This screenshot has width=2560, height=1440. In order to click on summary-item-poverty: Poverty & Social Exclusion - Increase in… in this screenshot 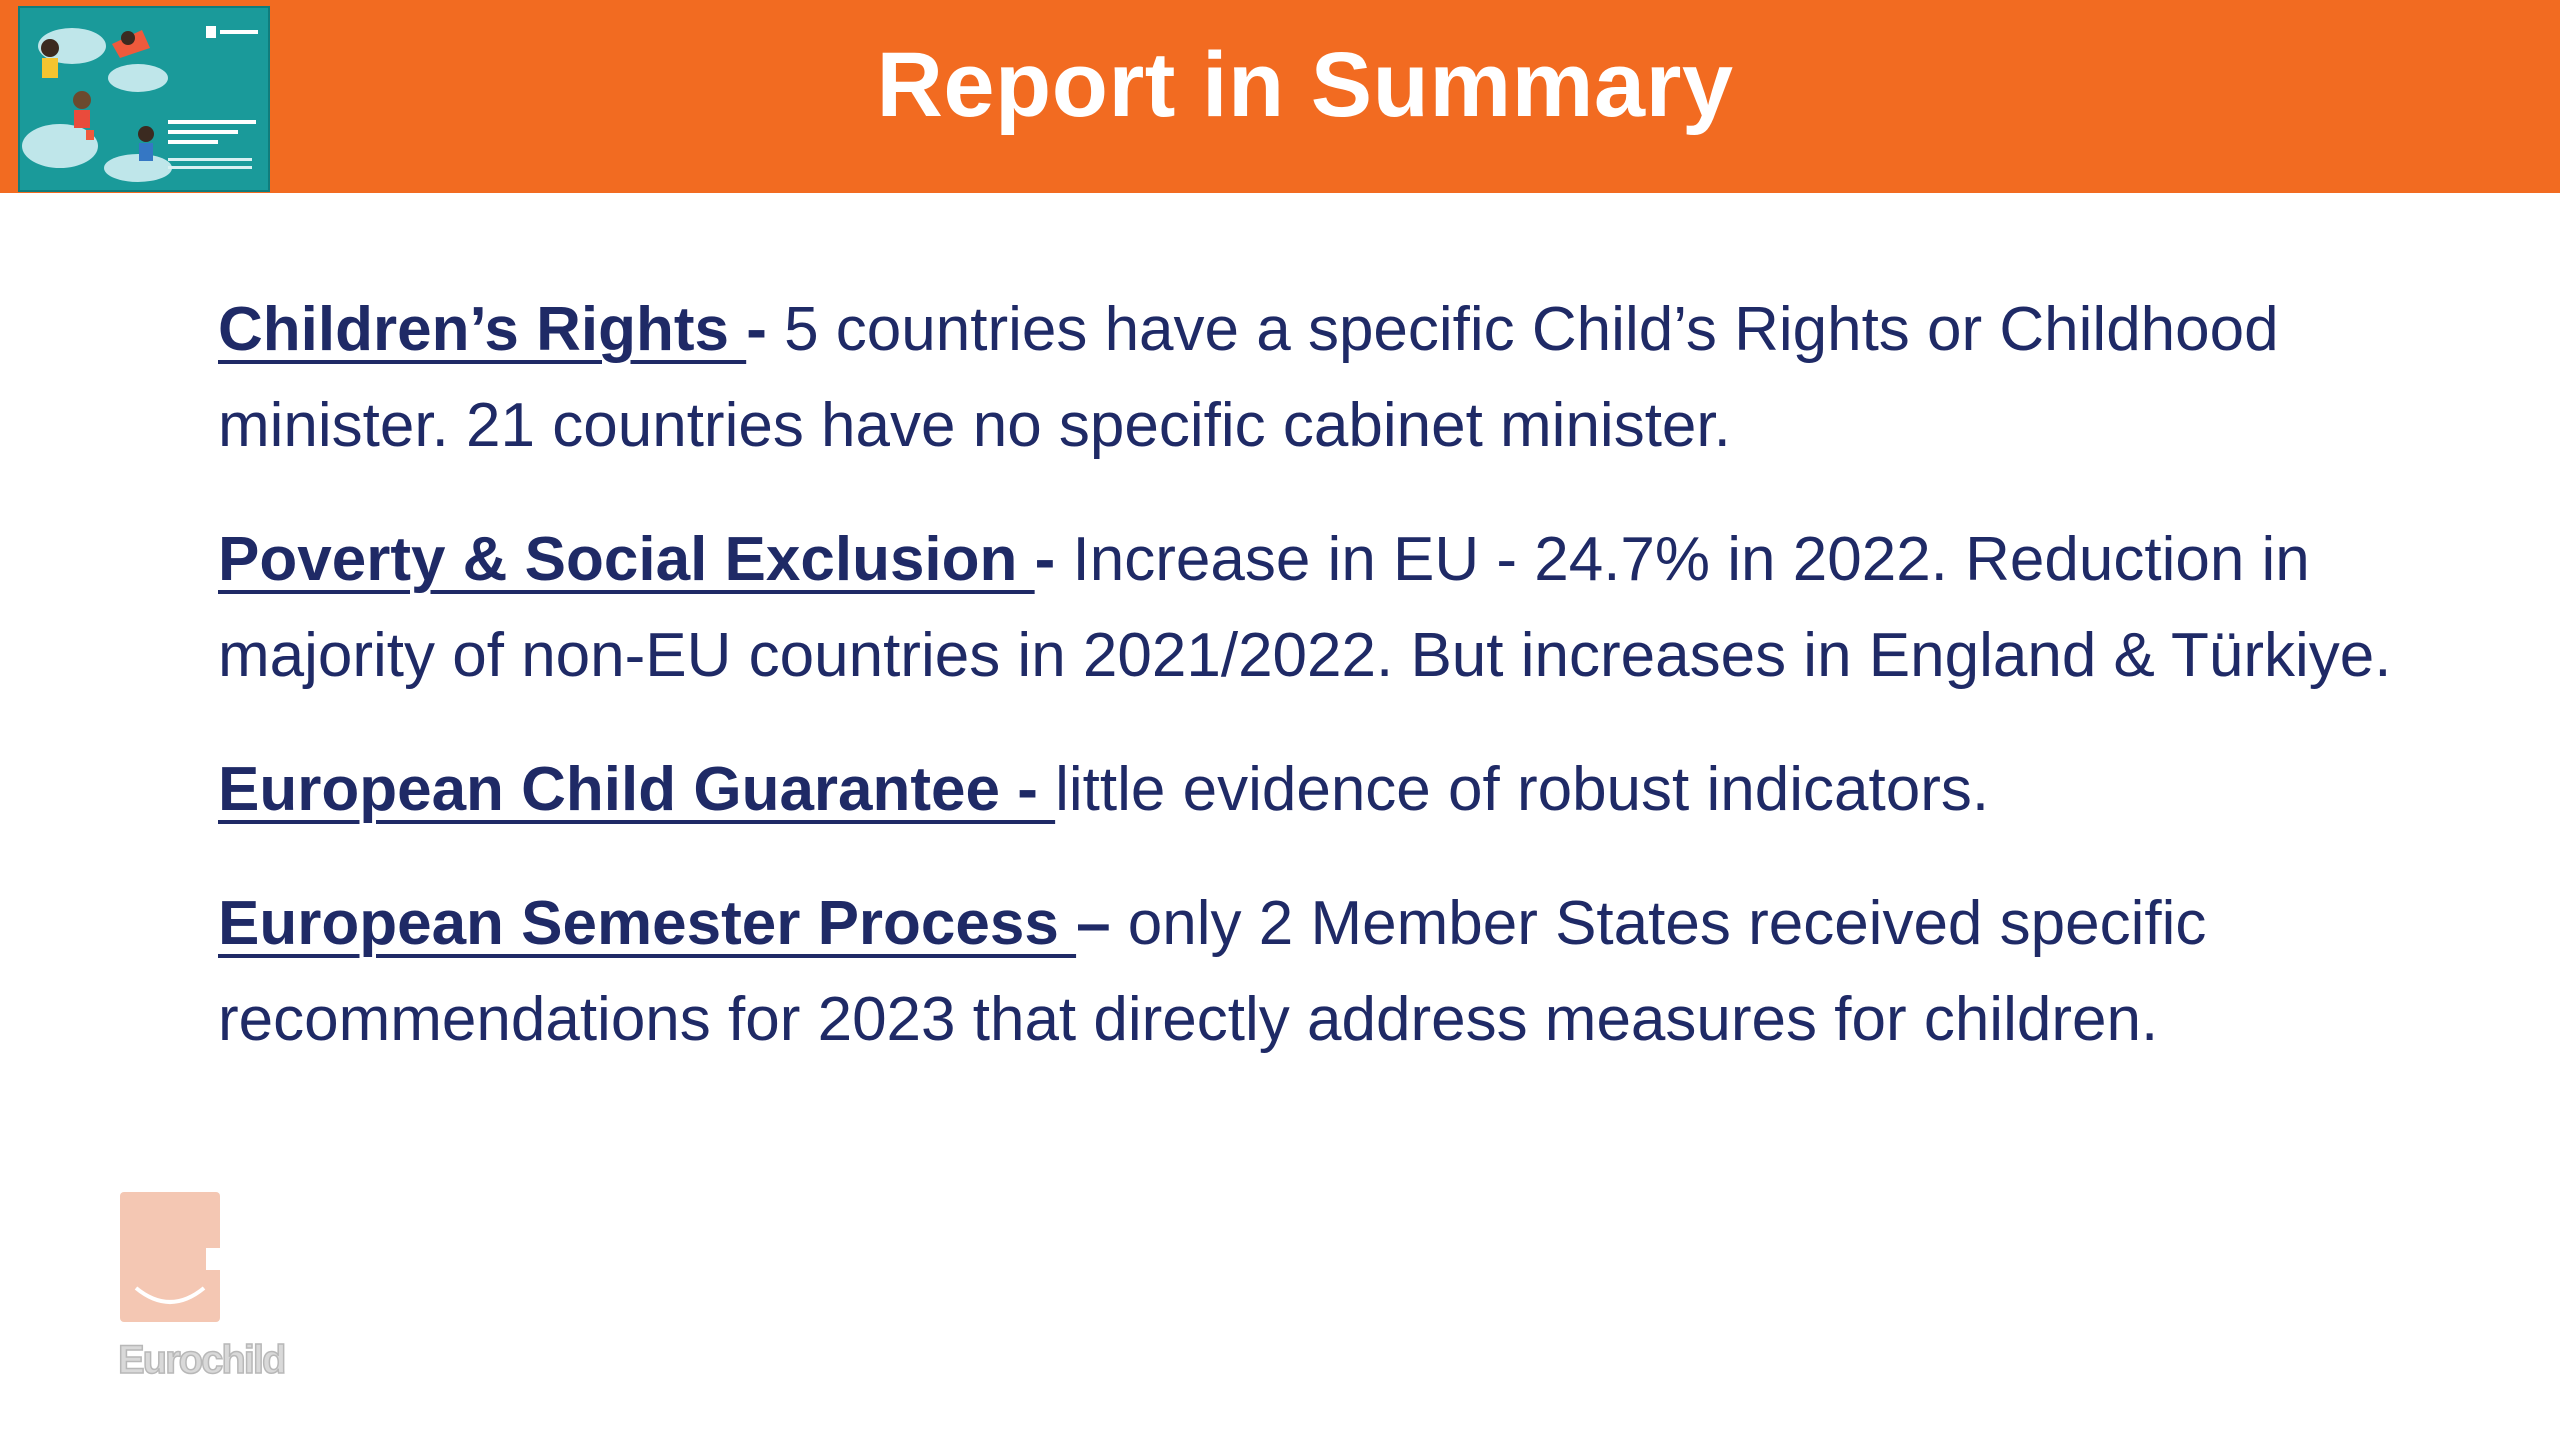, I will do `click(1333, 608)`.